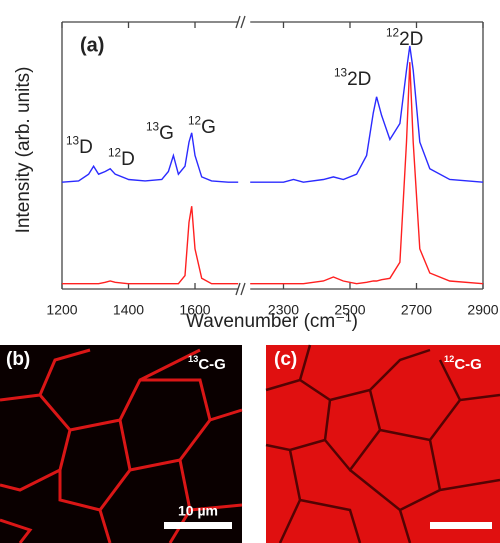 The image size is (500, 543). Describe the element at coordinates (416, 310) in the screenshot. I see `x-tick-label: 2700` at that location.